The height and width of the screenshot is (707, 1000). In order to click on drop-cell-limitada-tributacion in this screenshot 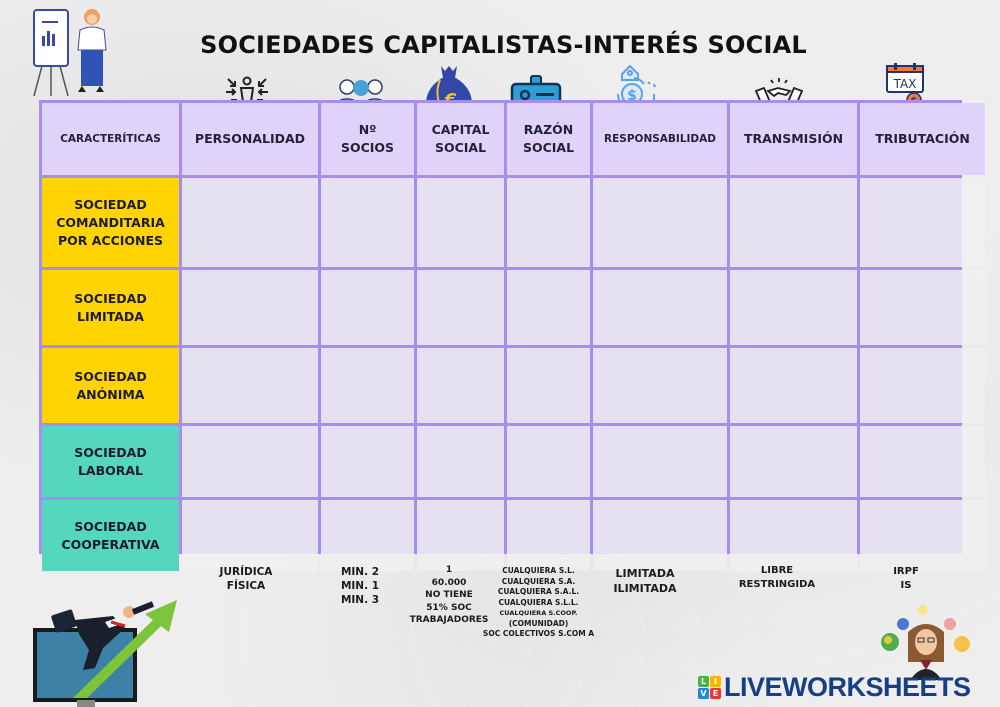, I will do `click(922, 307)`.